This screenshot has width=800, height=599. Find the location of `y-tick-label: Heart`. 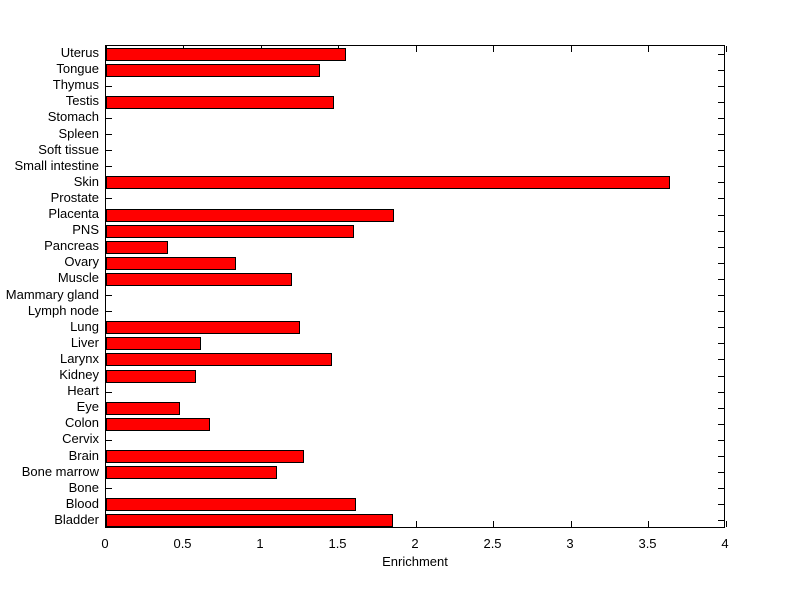

y-tick-label: Heart is located at coordinates (83, 391).